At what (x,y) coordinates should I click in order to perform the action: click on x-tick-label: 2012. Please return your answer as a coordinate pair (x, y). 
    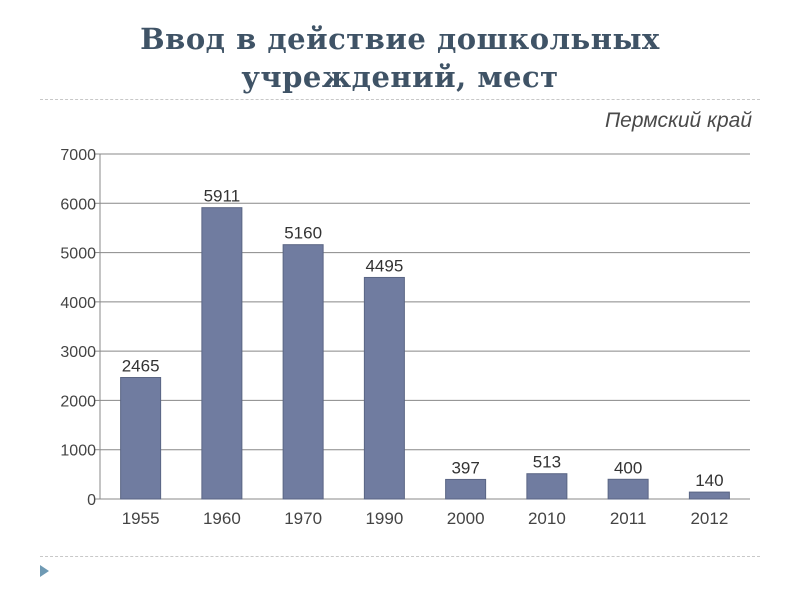
    Looking at the image, I should click on (709, 518).